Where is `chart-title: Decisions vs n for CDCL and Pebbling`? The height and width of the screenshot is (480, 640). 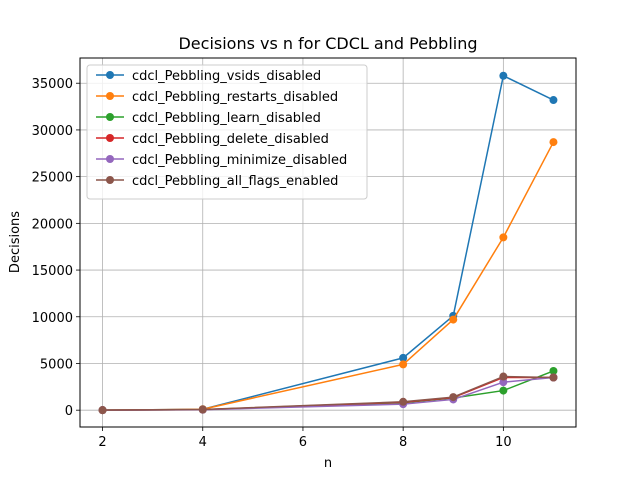 chart-title: Decisions vs n for CDCL and Pebbling is located at coordinates (327, 43).